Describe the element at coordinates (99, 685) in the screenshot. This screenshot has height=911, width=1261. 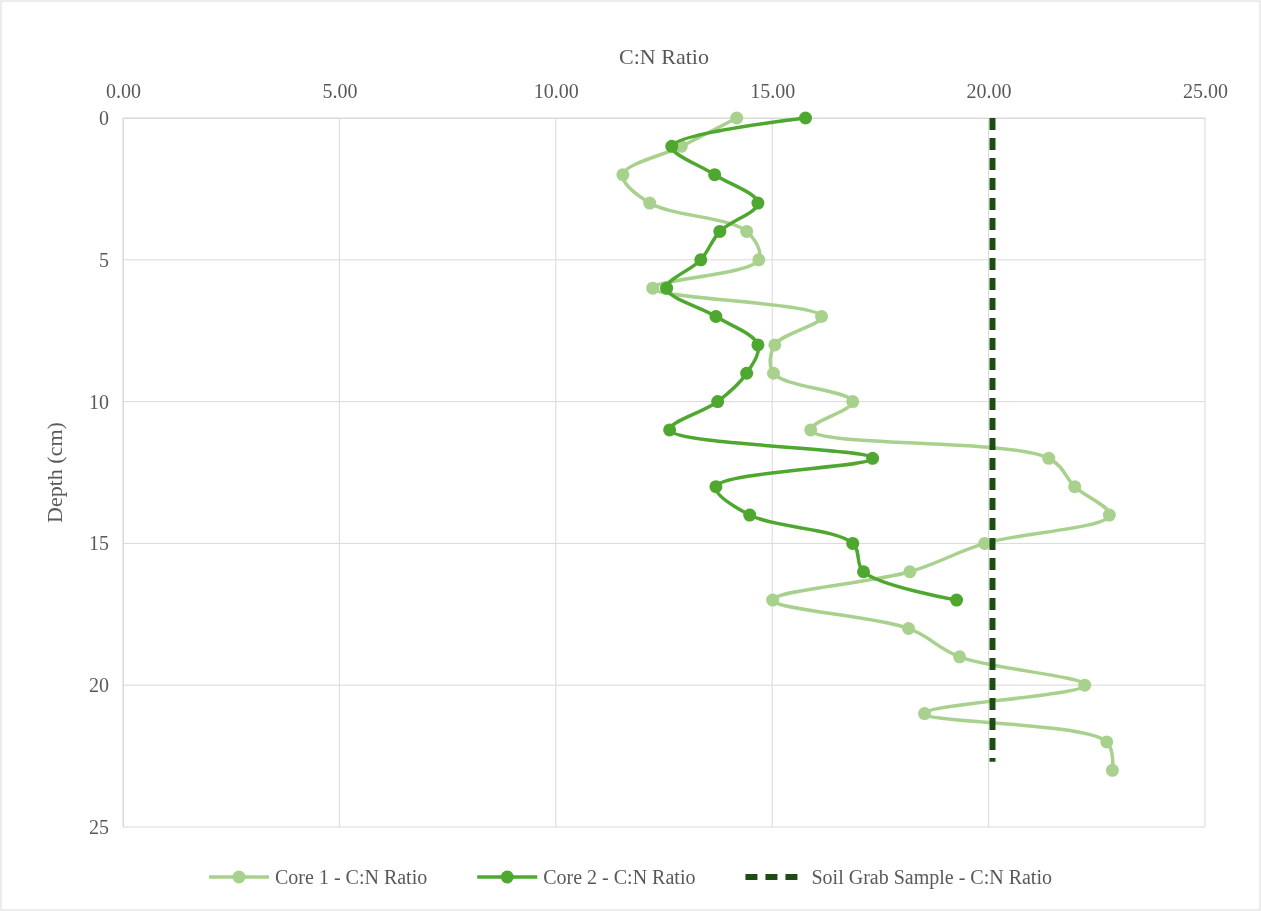
I see `y-tick-label: 20` at that location.